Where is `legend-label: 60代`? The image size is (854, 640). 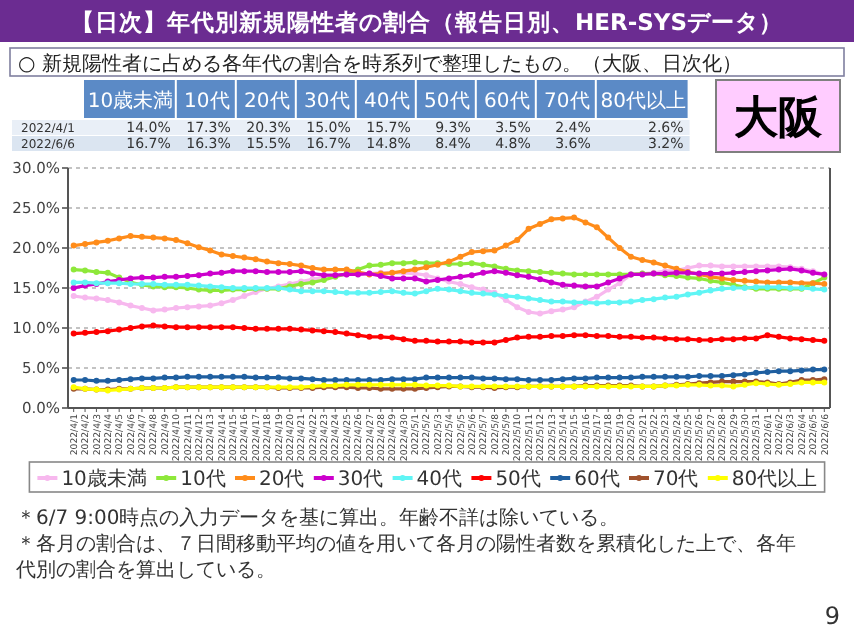 legend-label: 60代 is located at coordinates (597, 480).